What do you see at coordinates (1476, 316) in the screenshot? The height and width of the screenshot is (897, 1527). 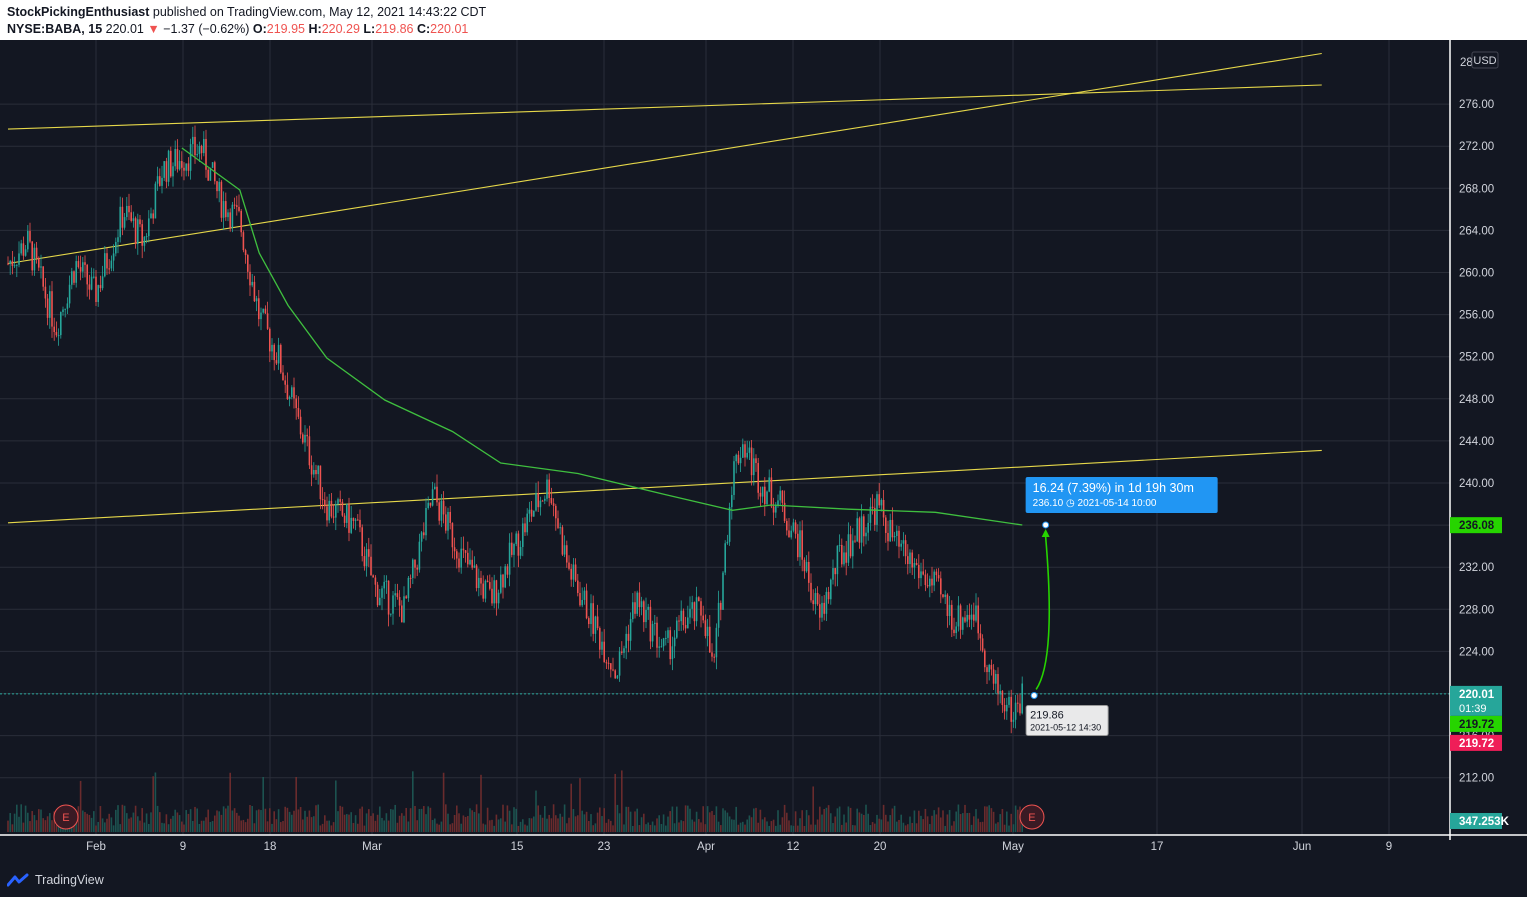 I see `price-tick-label: 256.00` at bounding box center [1476, 316].